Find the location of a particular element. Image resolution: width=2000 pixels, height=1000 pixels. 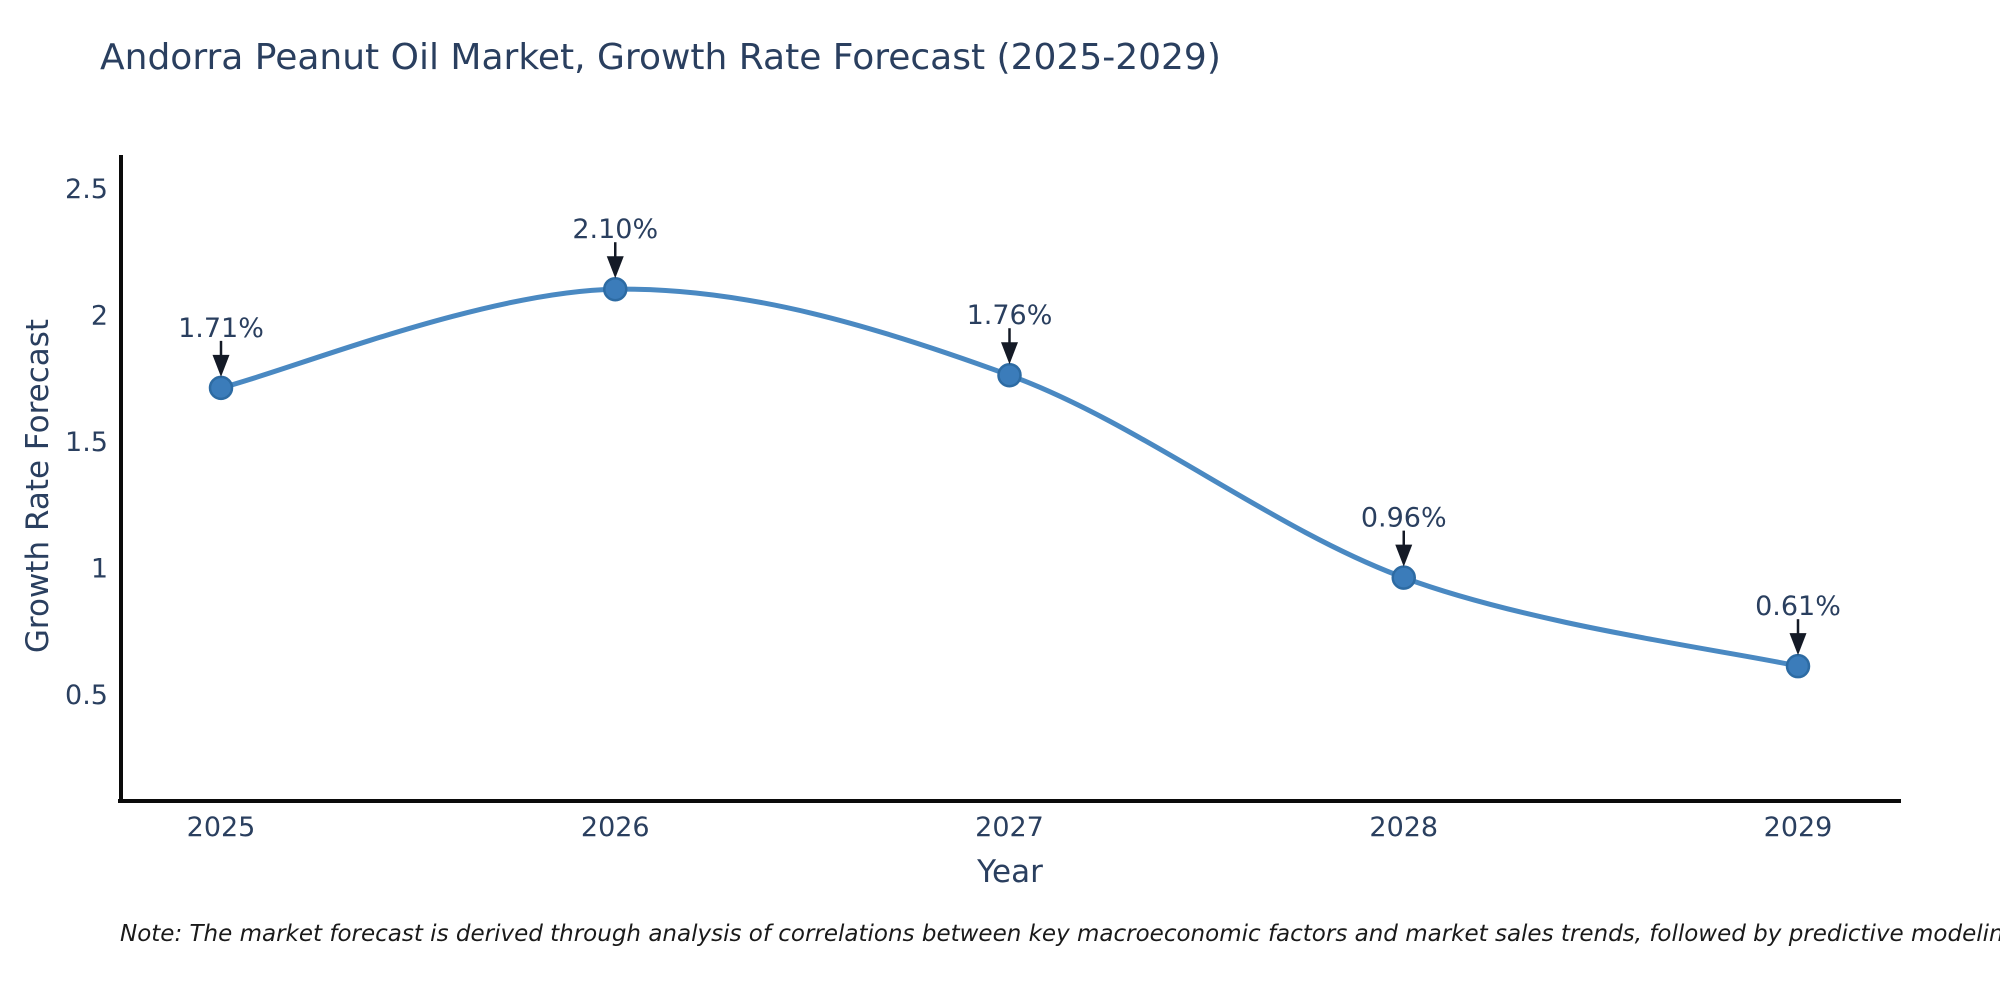

x-tick-label: 2028 is located at coordinates (1403, 827).